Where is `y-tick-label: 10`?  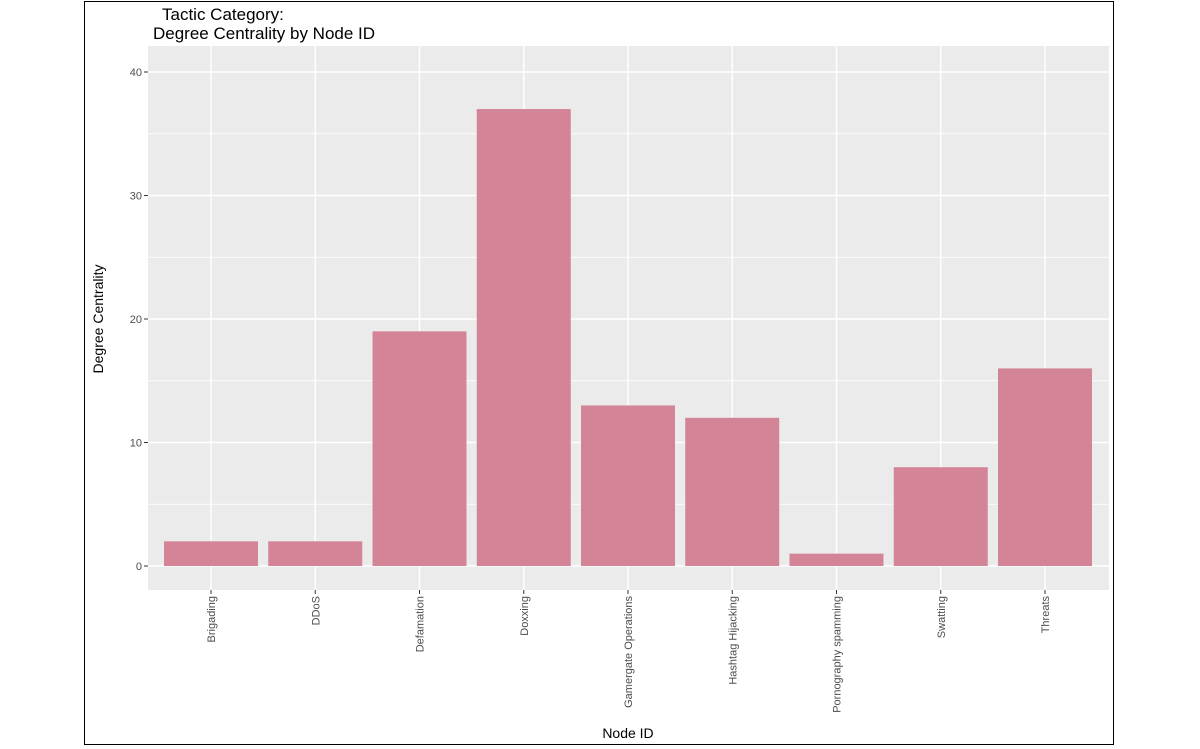 y-tick-label: 10 is located at coordinates (136, 444).